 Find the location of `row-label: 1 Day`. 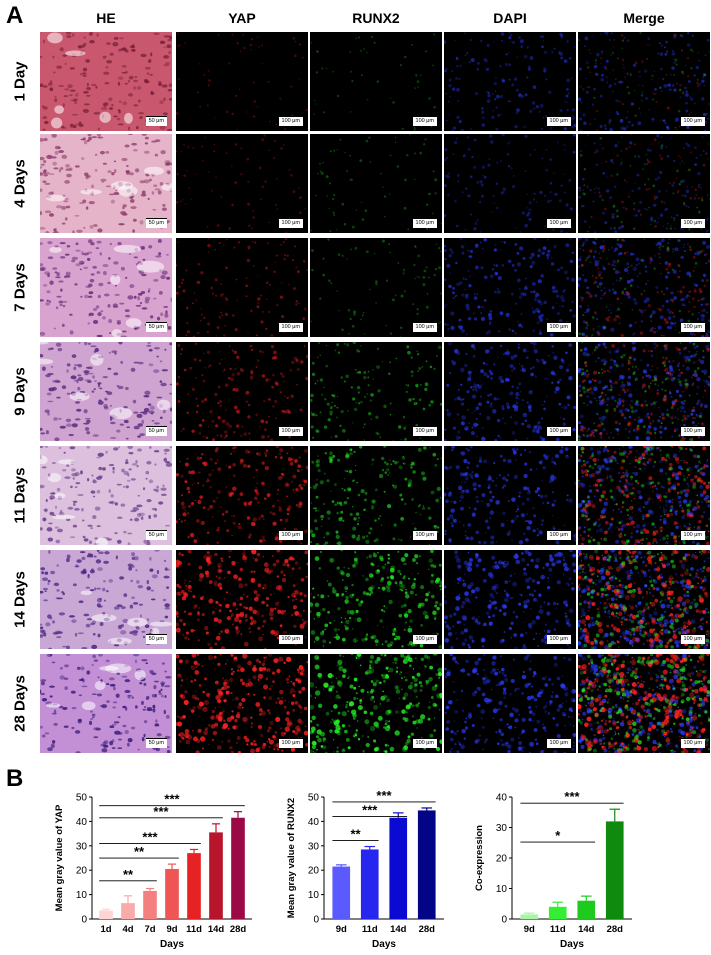

row-label: 1 Day is located at coordinates (20, 81).